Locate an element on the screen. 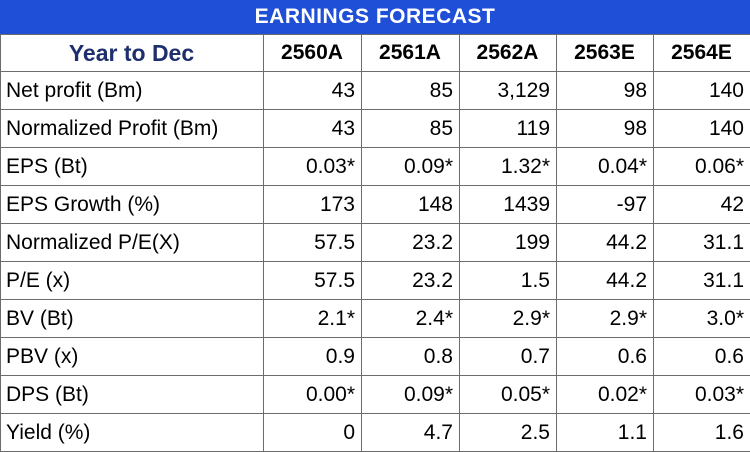  value-cell: 3.0* is located at coordinates (702, 319).